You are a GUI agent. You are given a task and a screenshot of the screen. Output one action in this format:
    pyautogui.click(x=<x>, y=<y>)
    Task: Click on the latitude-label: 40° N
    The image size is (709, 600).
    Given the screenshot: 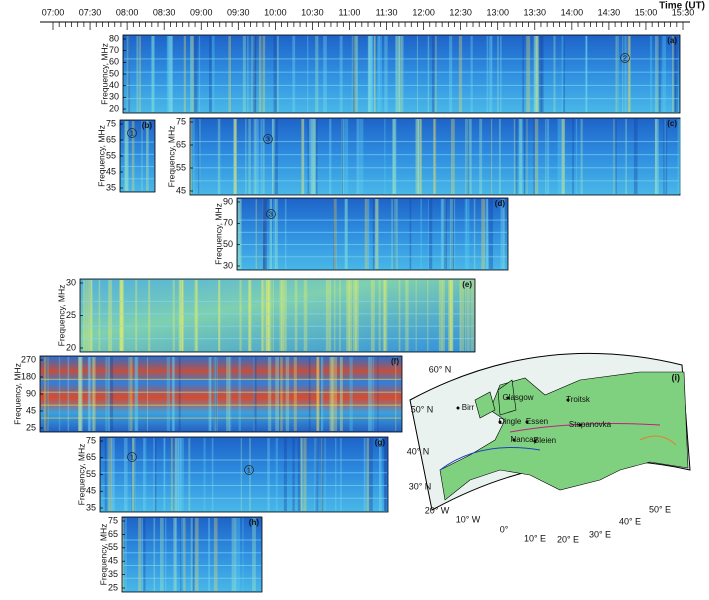 What is the action you would take?
    pyautogui.click(x=418, y=451)
    